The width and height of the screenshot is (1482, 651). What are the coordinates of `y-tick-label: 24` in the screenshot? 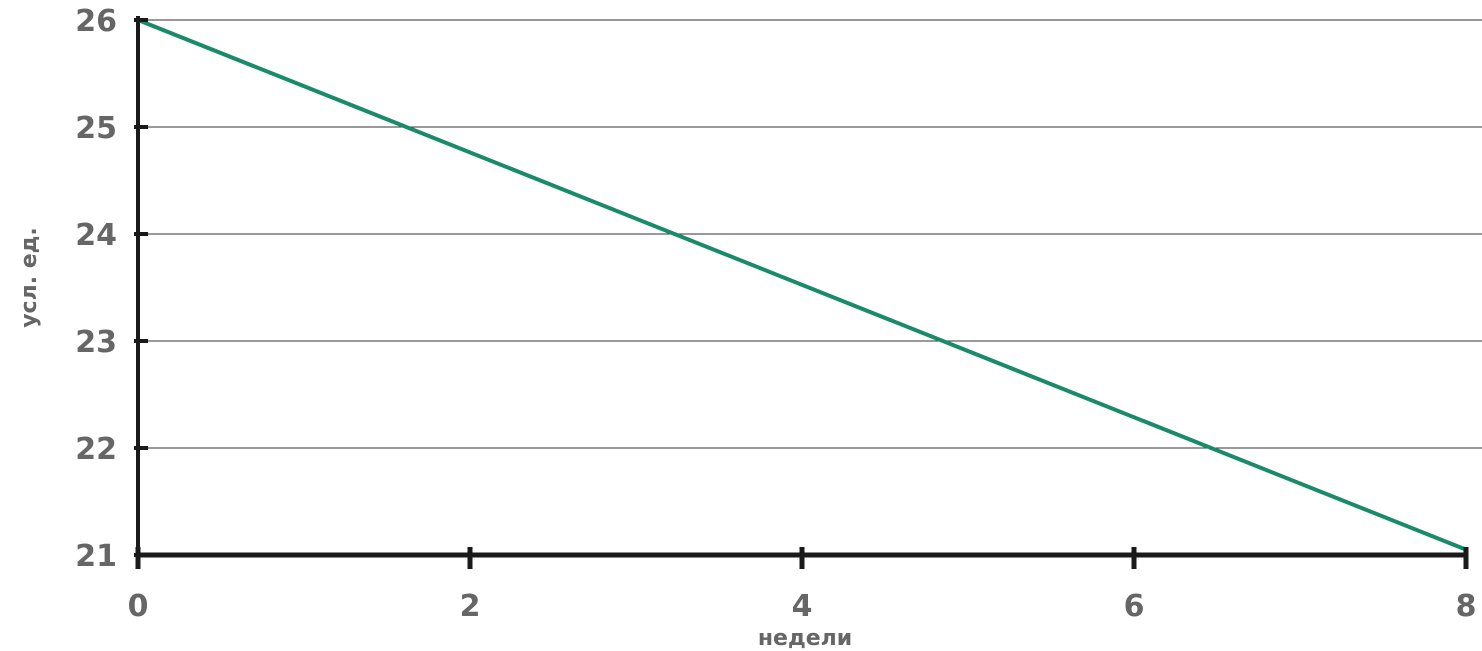 It's located at (96, 235).